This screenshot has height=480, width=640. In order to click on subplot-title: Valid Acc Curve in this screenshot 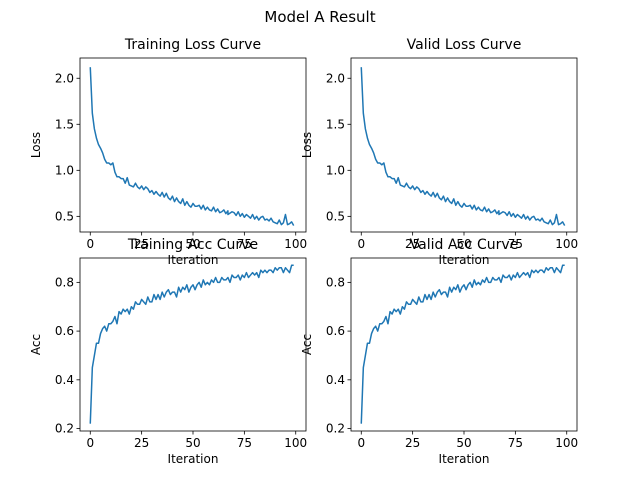, I will do `click(464, 245)`.